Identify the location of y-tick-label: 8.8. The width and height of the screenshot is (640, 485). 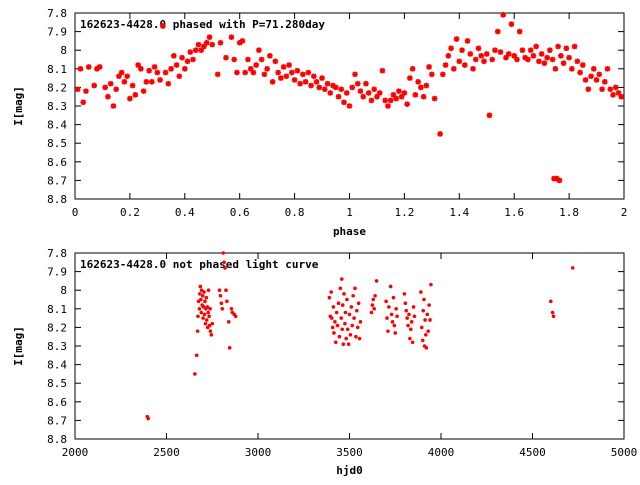
(57, 199).